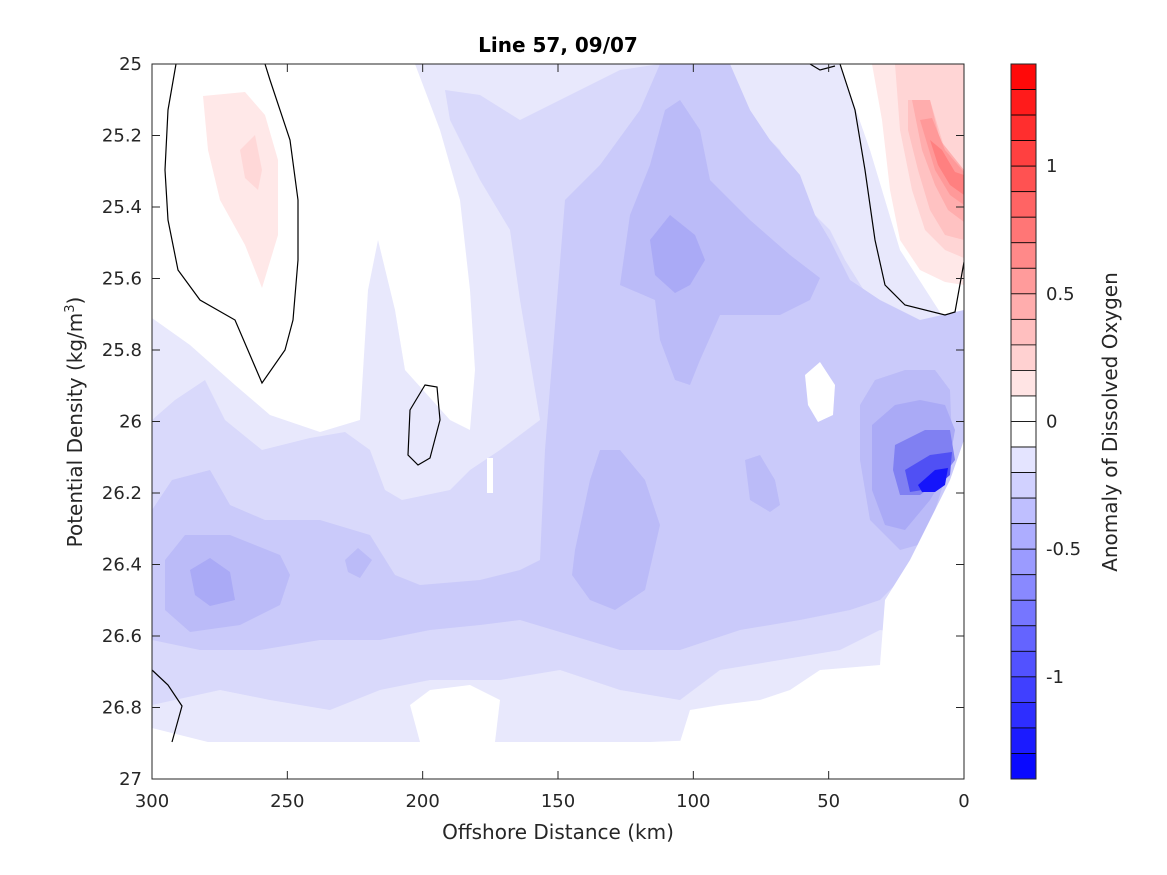  What do you see at coordinates (558, 801) in the screenshot?
I see `x-tick-label: 150` at bounding box center [558, 801].